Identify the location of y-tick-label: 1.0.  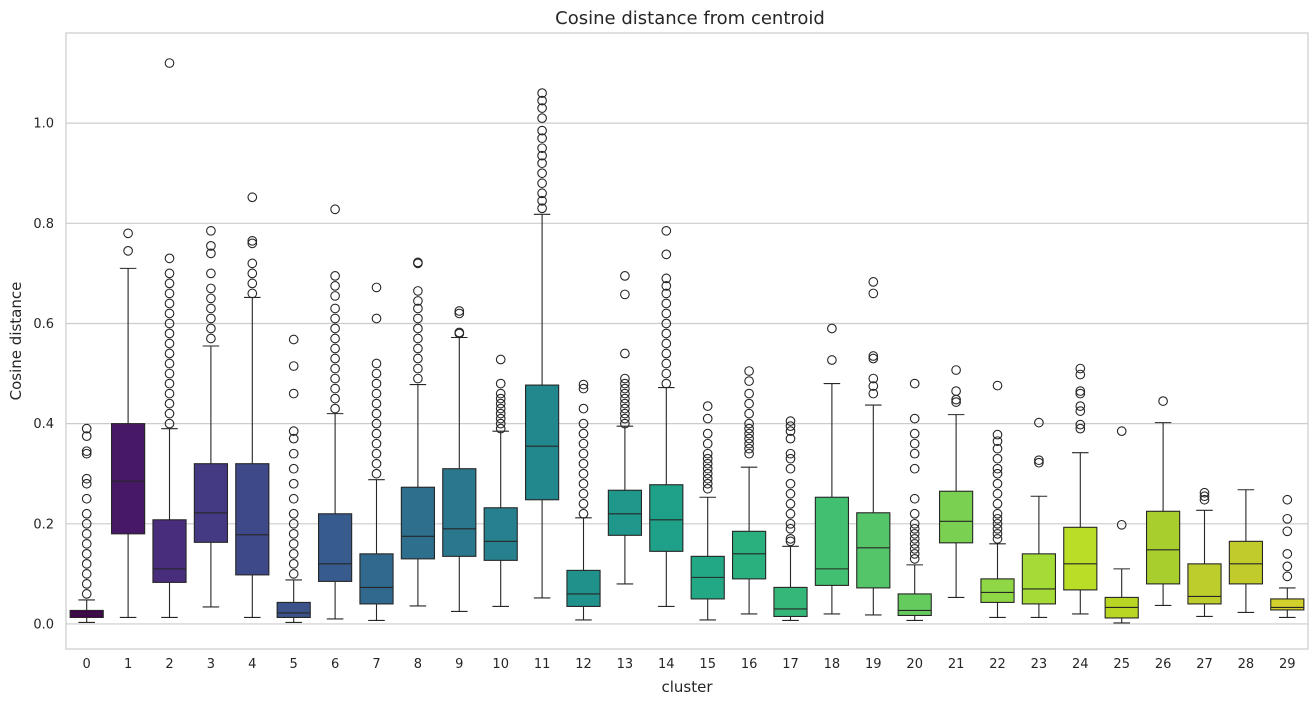
(43, 124).